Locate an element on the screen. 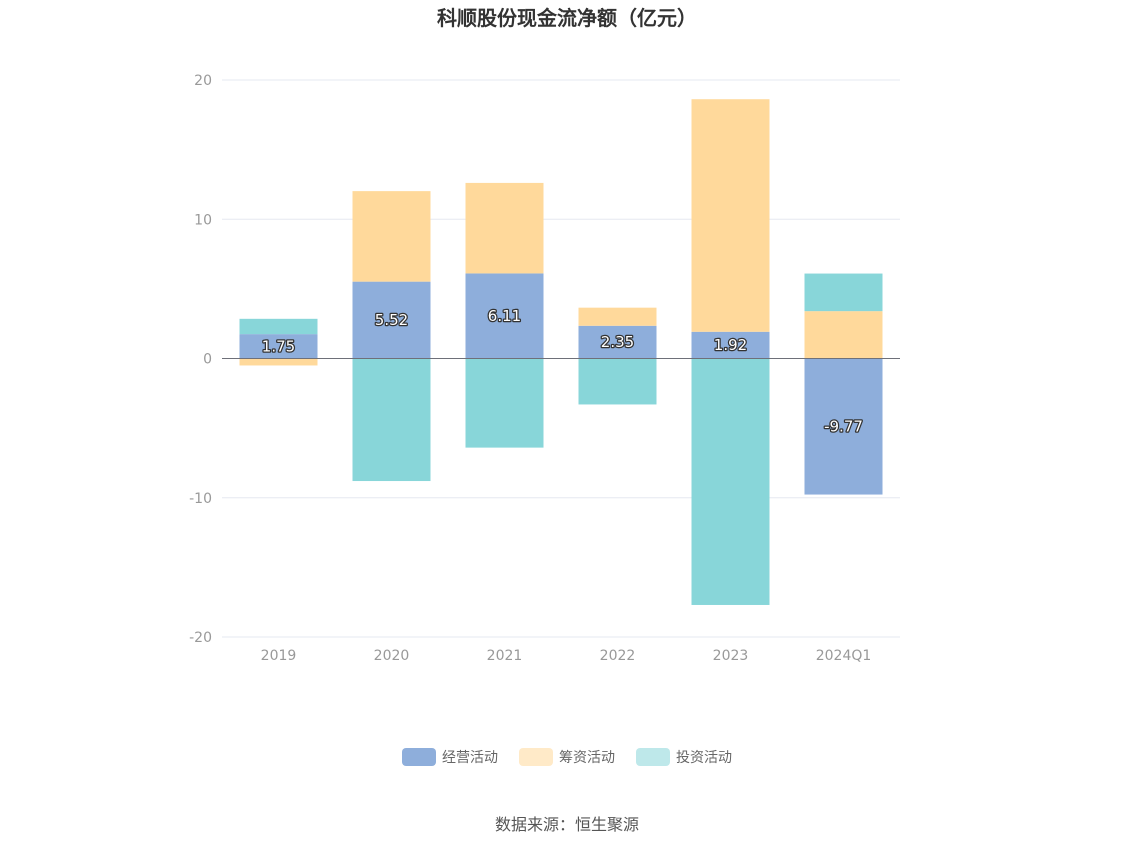 The width and height of the screenshot is (1134, 849). legend-label: 筹资活动 is located at coordinates (587, 757).